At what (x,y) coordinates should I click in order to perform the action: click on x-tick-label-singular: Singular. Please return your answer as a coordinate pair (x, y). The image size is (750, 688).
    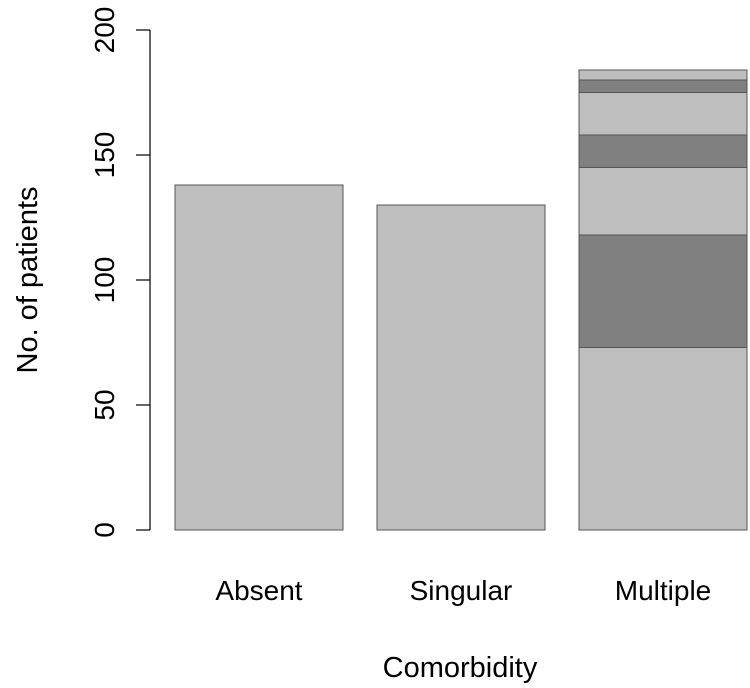
    Looking at the image, I should click on (461, 590).